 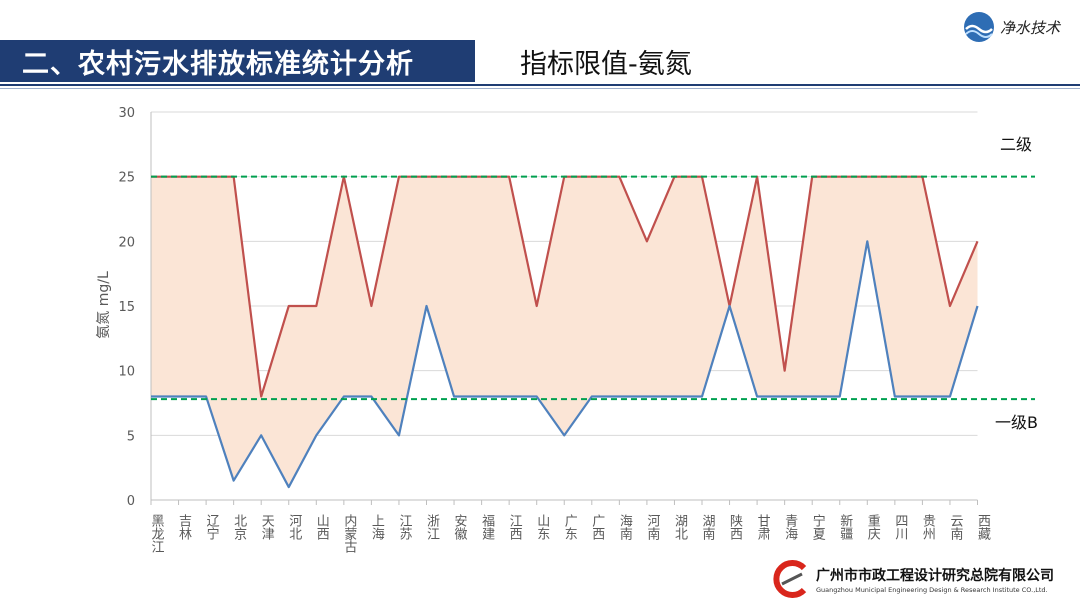 I want to click on header-divider-thin, so click(x=540, y=88).